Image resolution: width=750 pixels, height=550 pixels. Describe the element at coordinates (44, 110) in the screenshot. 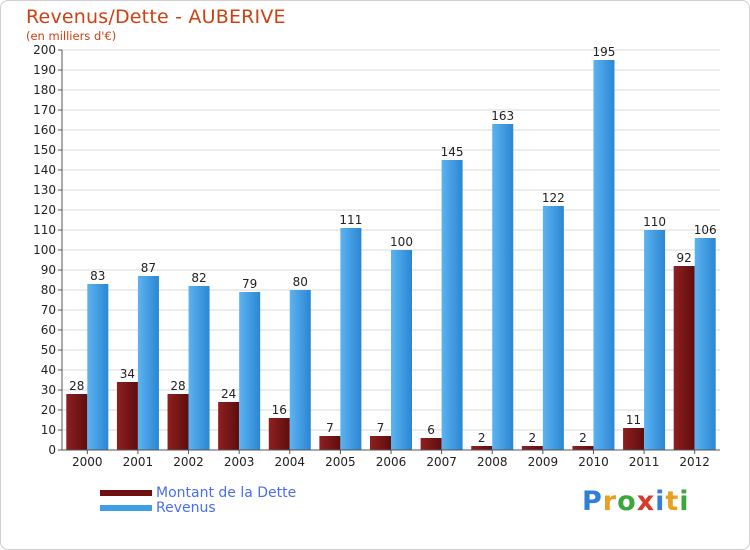

I see `y-tick-label: 170` at that location.